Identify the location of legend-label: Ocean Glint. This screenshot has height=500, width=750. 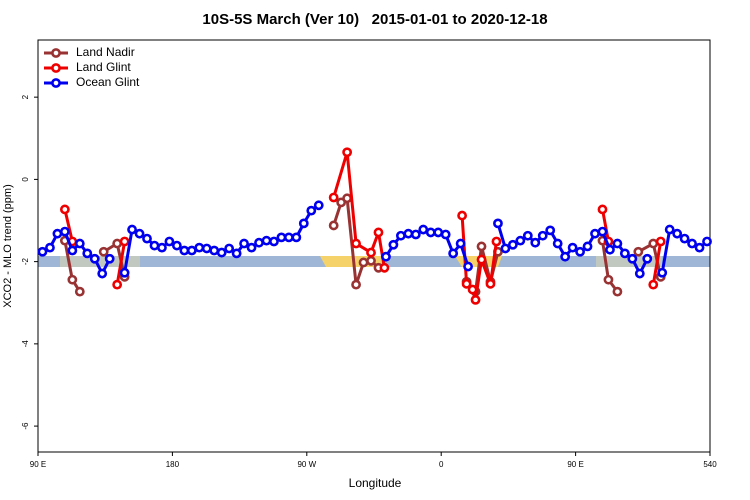
(108, 82).